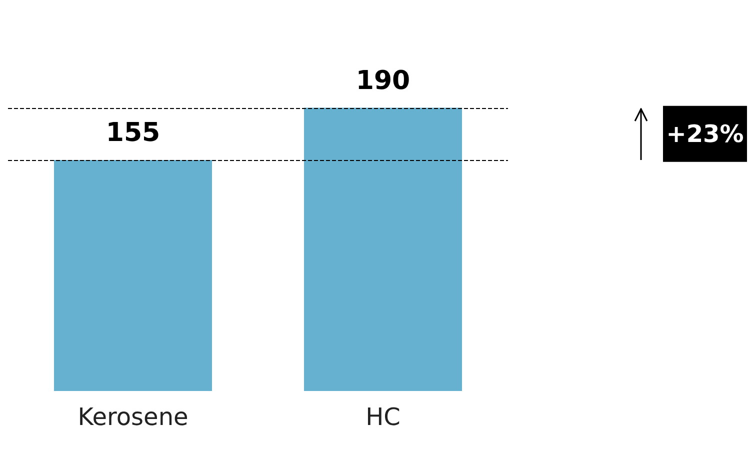  I want to click on x-tick-label: HC, so click(383, 417).